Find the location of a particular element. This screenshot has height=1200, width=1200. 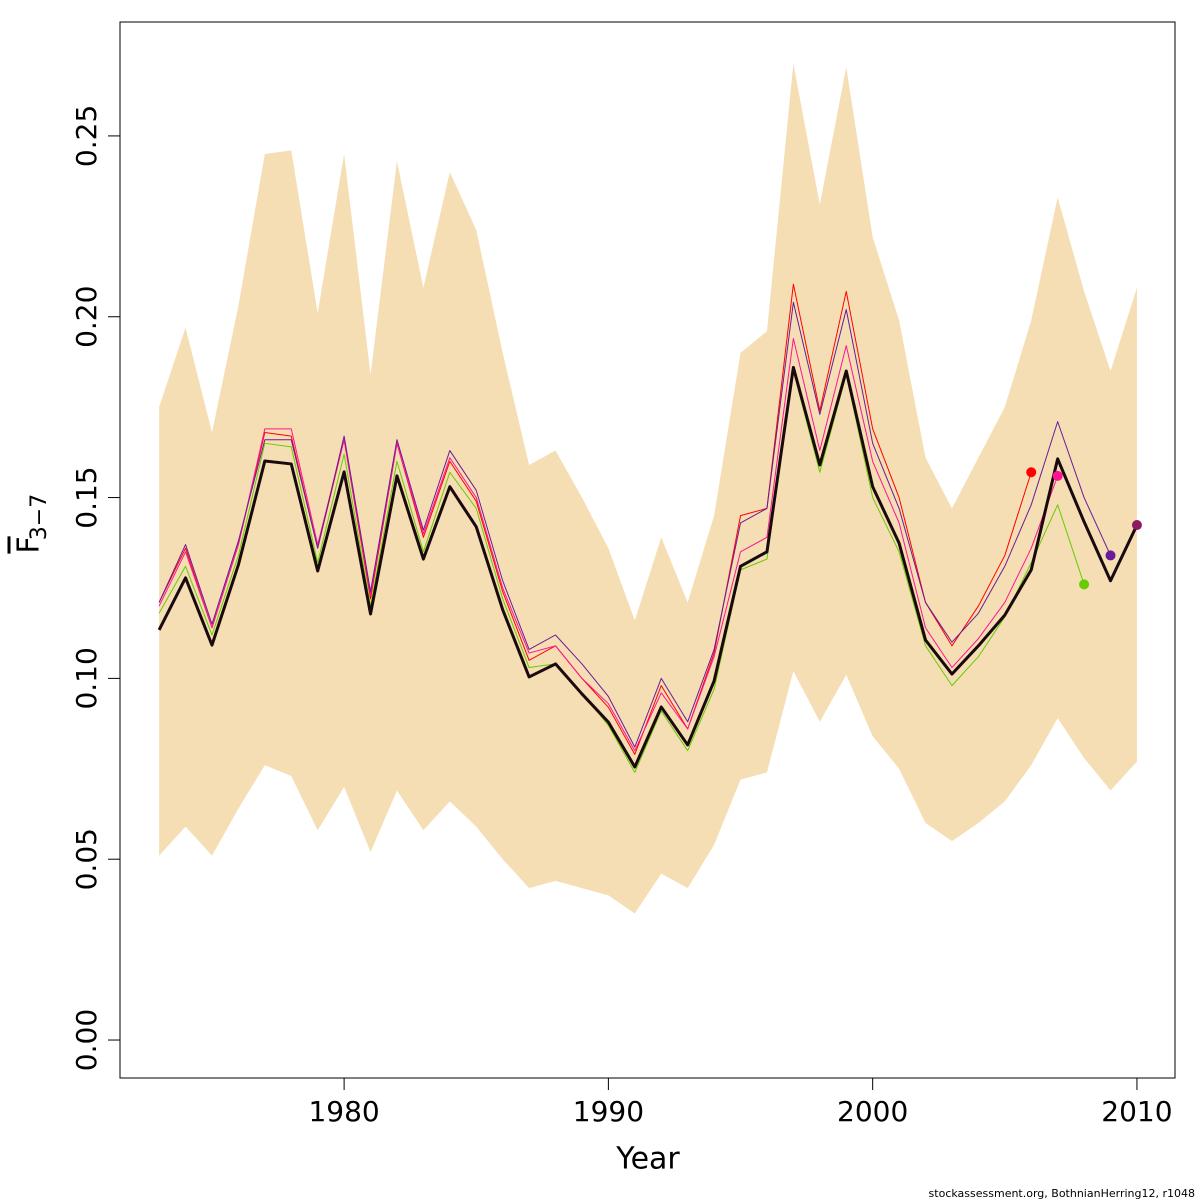

y-tick-label: 0.05 is located at coordinates (86, 859).